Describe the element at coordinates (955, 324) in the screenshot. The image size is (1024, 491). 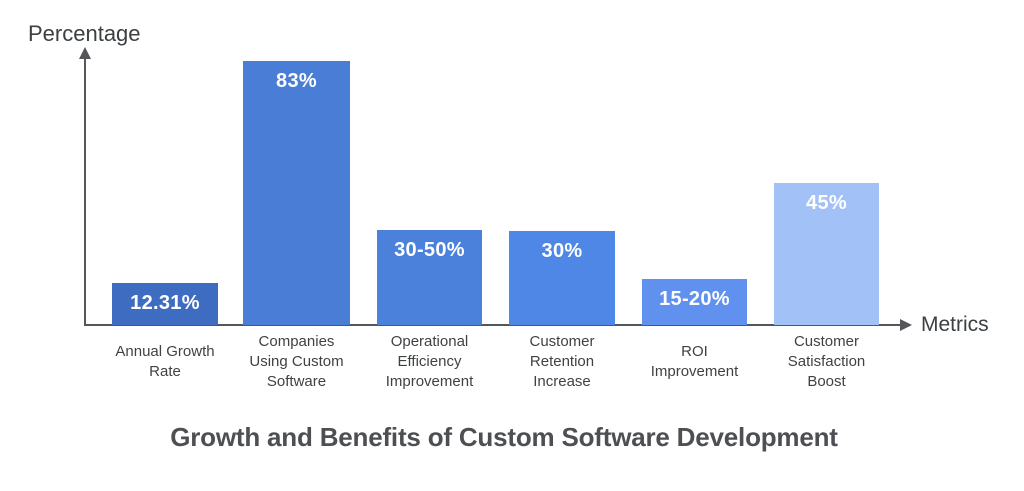
I see `x-axis-label: Metrics` at that location.